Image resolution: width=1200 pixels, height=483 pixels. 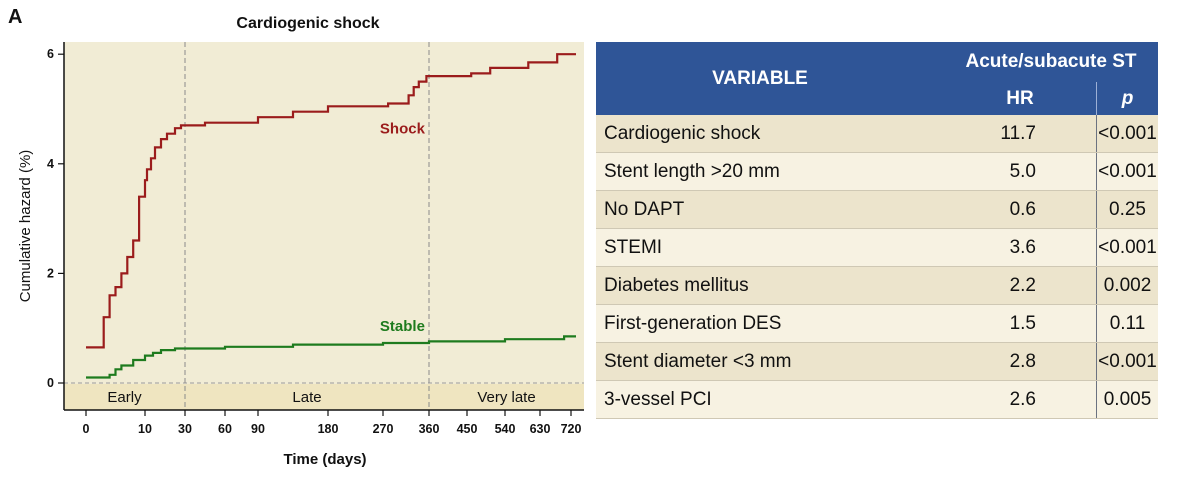 I want to click on period-label: Late, so click(x=306, y=397).